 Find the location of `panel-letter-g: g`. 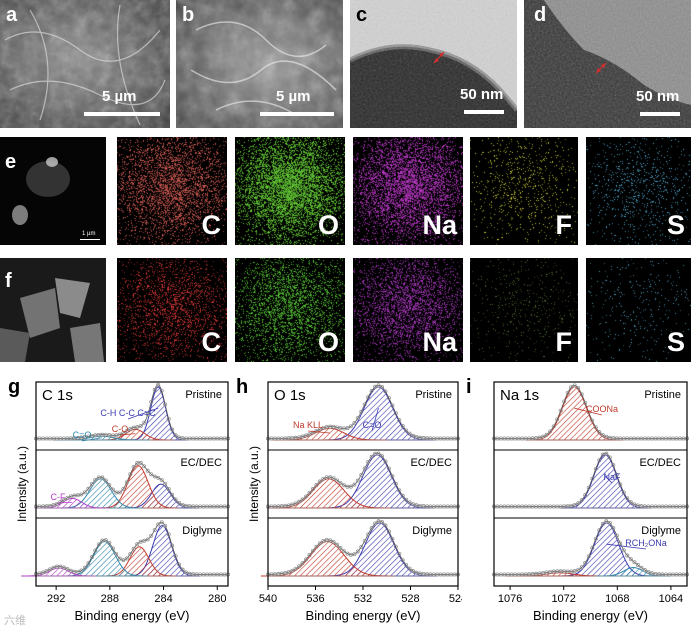

panel-letter-g: g is located at coordinates (14, 387).